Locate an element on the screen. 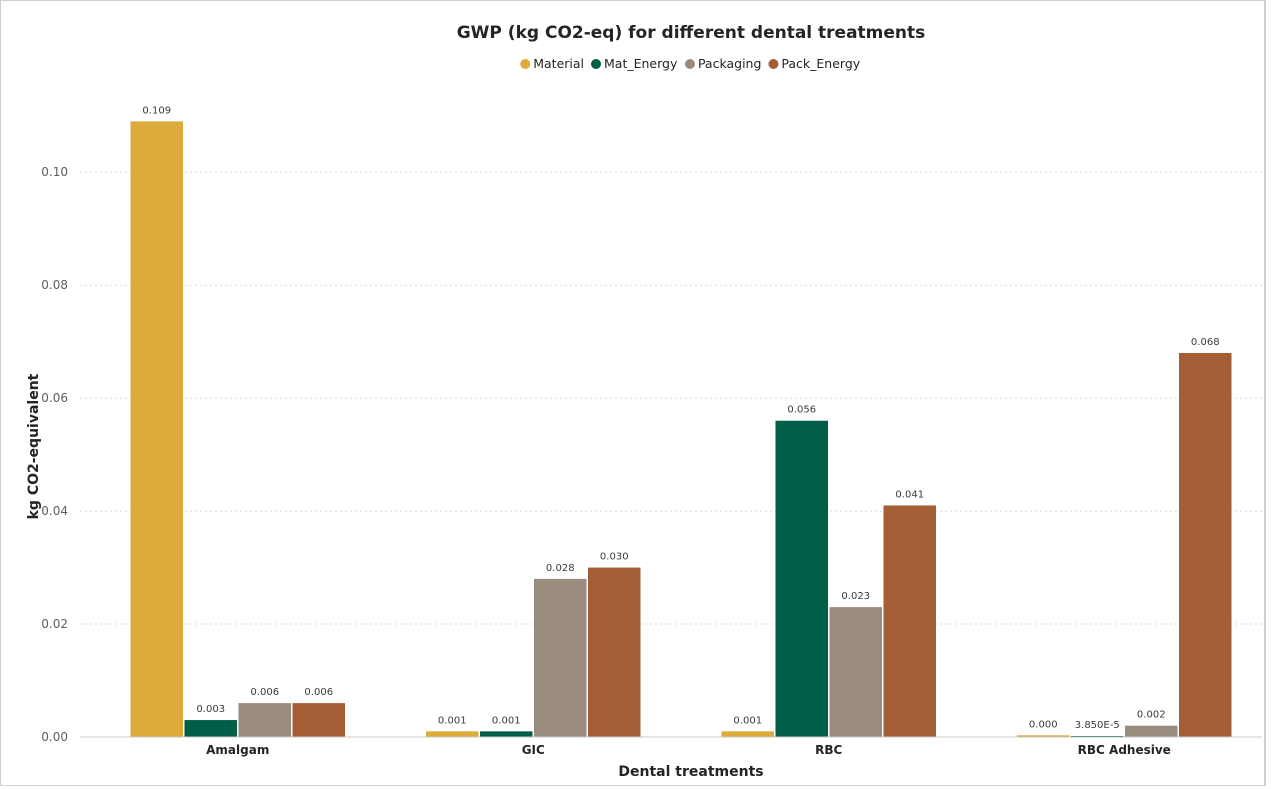  x-category-label: Amalgam is located at coordinates (237, 750).